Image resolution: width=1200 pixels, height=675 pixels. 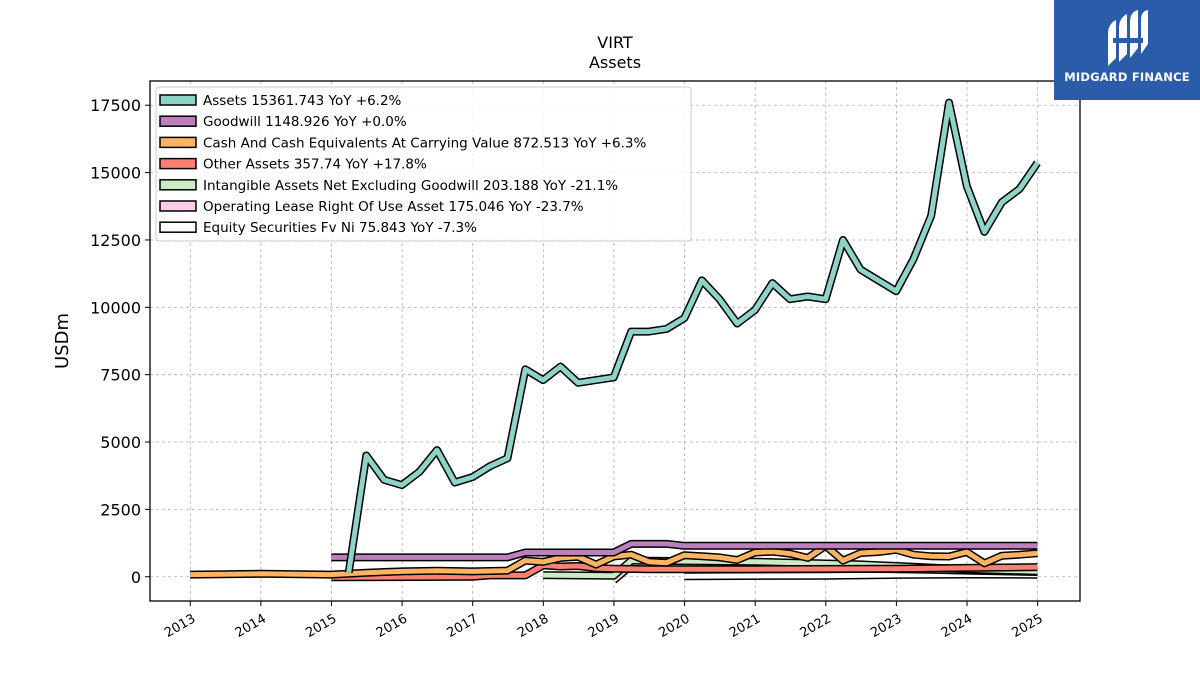 I want to click on y-axis-label: USDm, so click(x=62, y=341).